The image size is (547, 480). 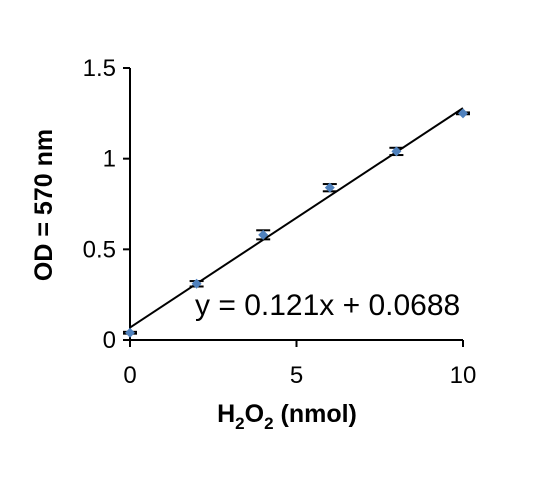 What do you see at coordinates (463, 375) in the screenshot?
I see `x-tick-label: 10` at bounding box center [463, 375].